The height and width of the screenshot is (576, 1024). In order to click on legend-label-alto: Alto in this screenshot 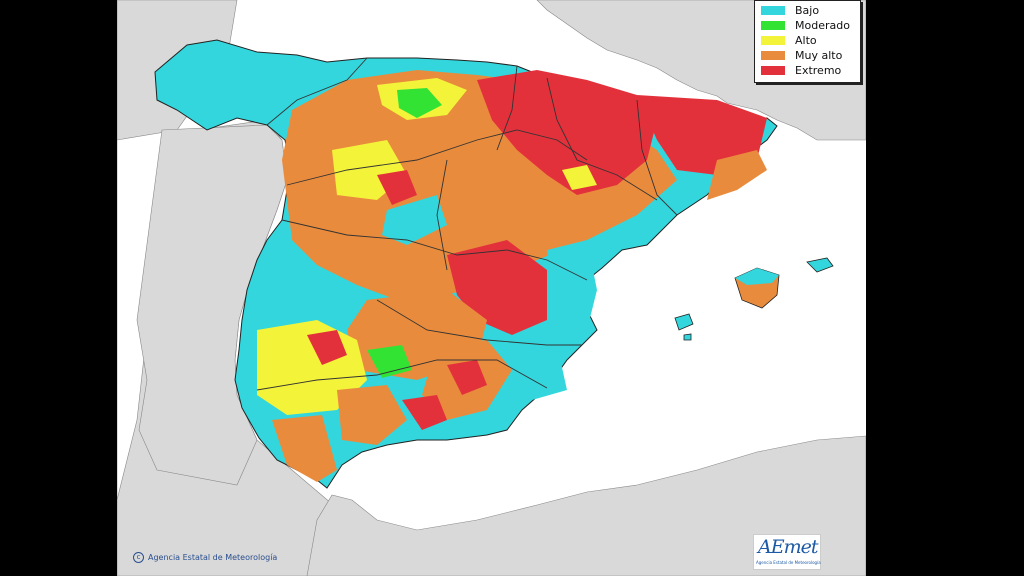, I will do `click(806, 40)`.